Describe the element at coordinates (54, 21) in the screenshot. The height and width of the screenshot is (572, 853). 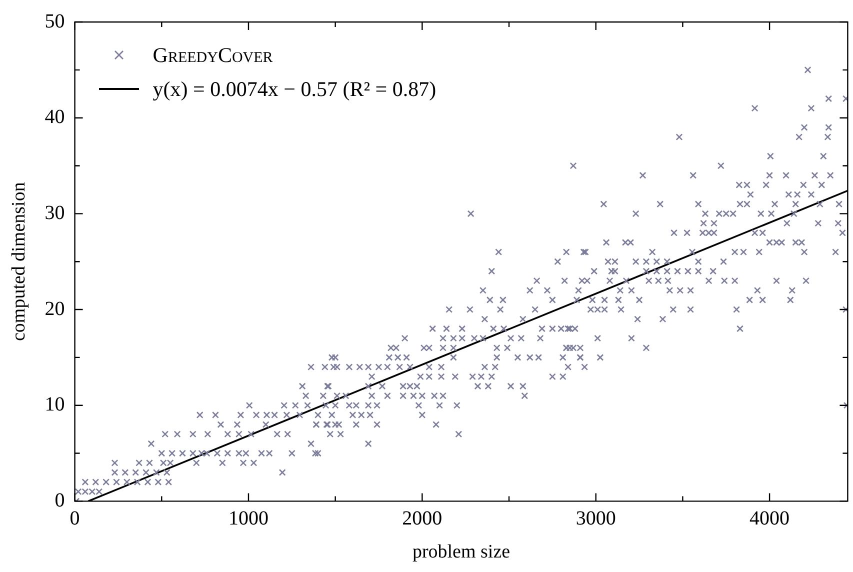
I see `y-tick-label: 50` at that location.